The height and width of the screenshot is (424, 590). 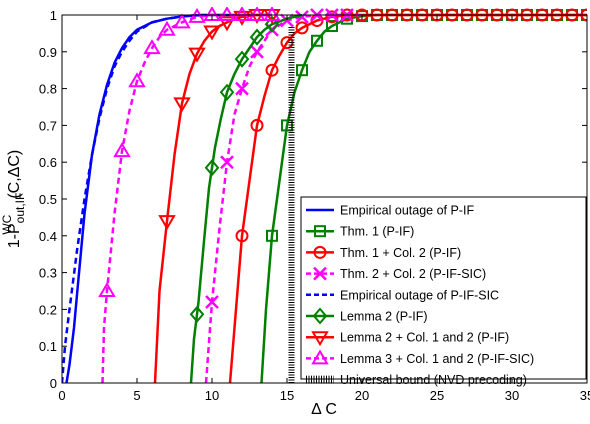 I want to click on x-tick-label: 10, so click(x=212, y=395).